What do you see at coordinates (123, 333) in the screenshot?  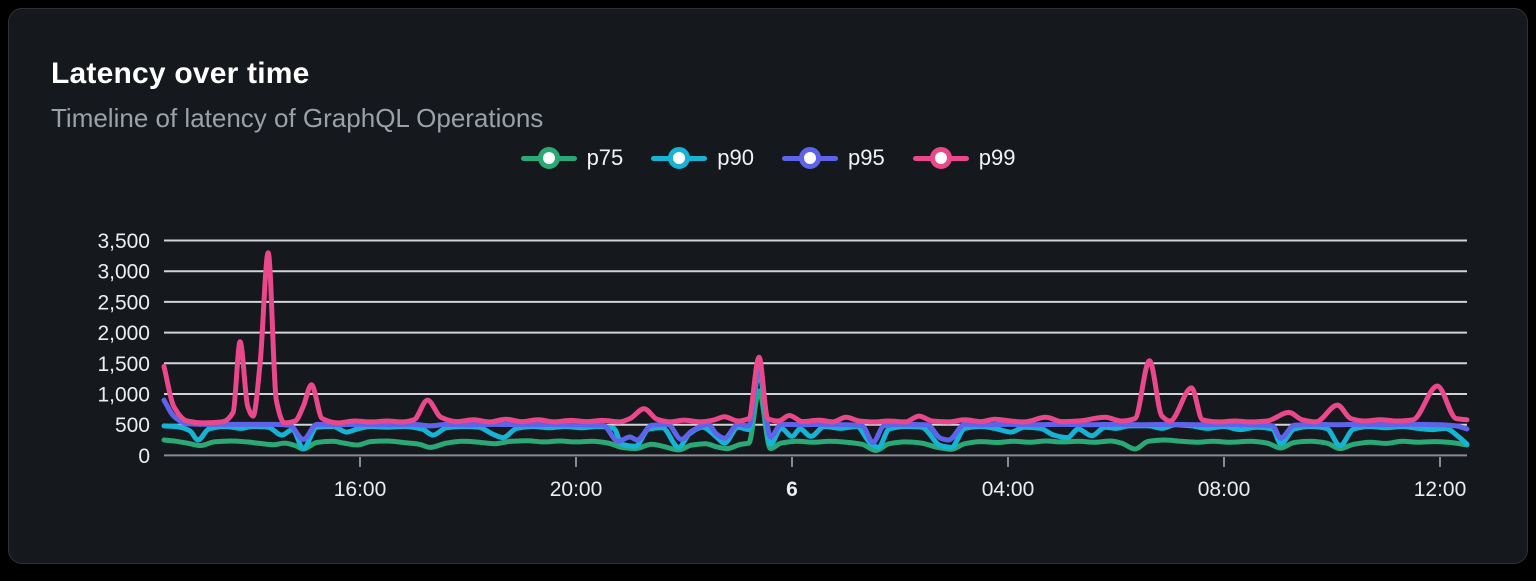 I see `y-tick-label-2,000: 2,000` at bounding box center [123, 333].